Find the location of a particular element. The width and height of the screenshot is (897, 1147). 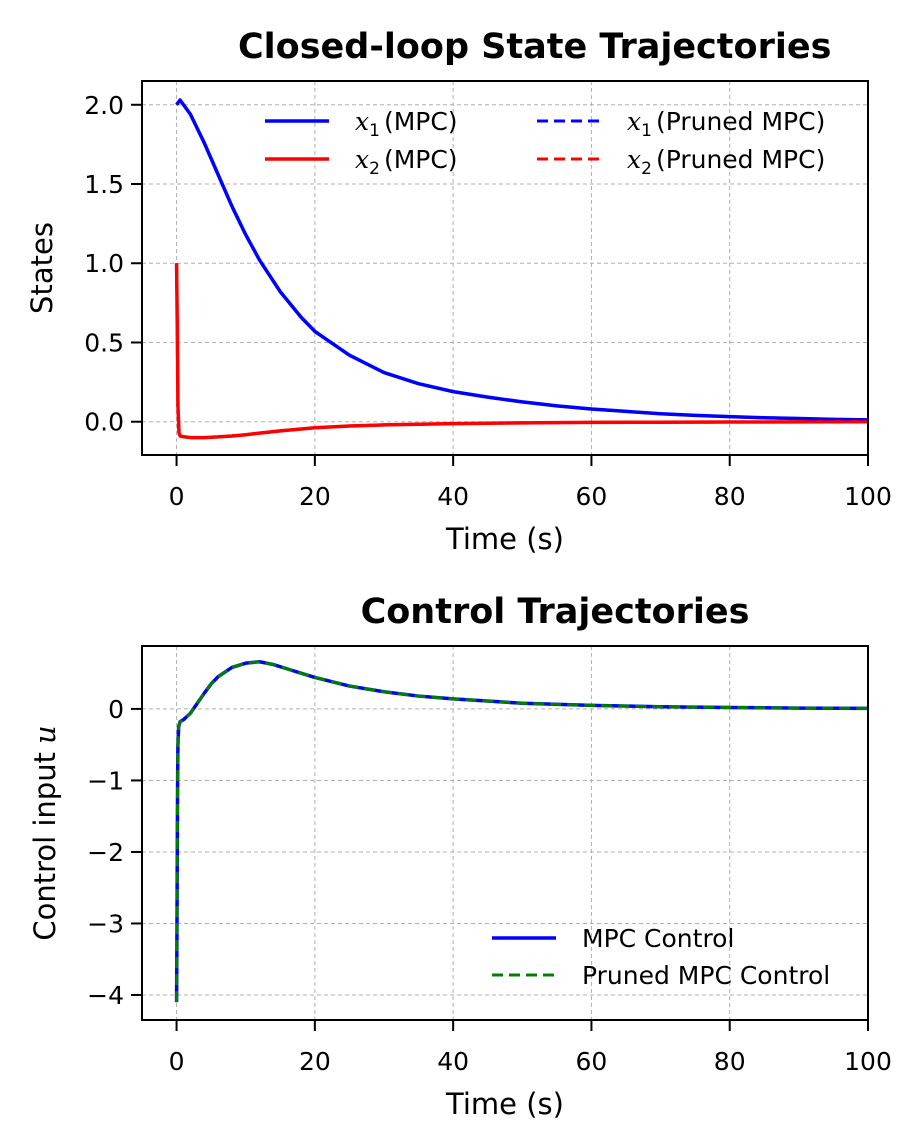

y-axis-label: Control inputu is located at coordinates (45, 832).